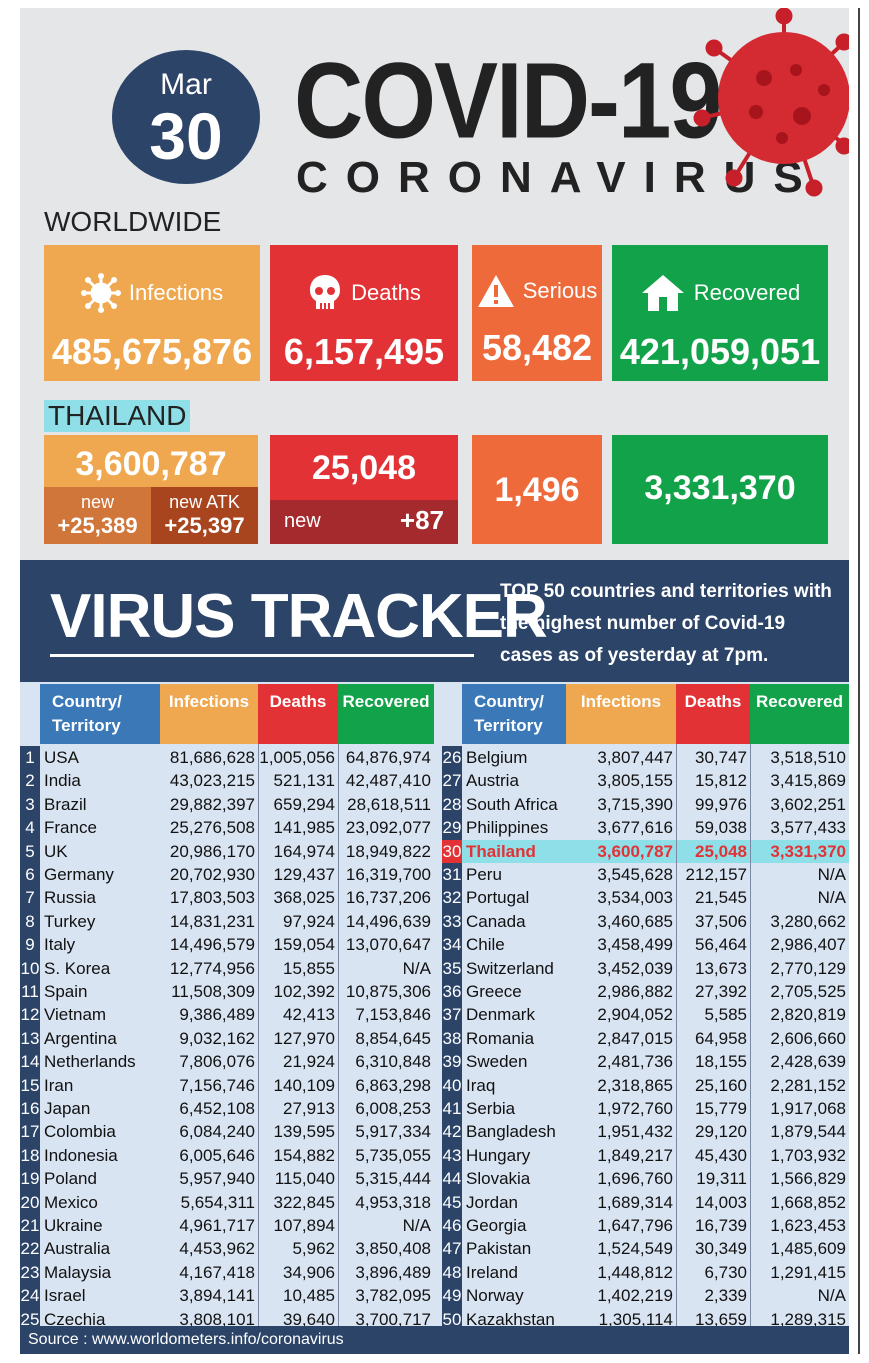 This screenshot has width=869, height=1363. What do you see at coordinates (452, 1038) in the screenshot?
I see `cell-rank: 38` at bounding box center [452, 1038].